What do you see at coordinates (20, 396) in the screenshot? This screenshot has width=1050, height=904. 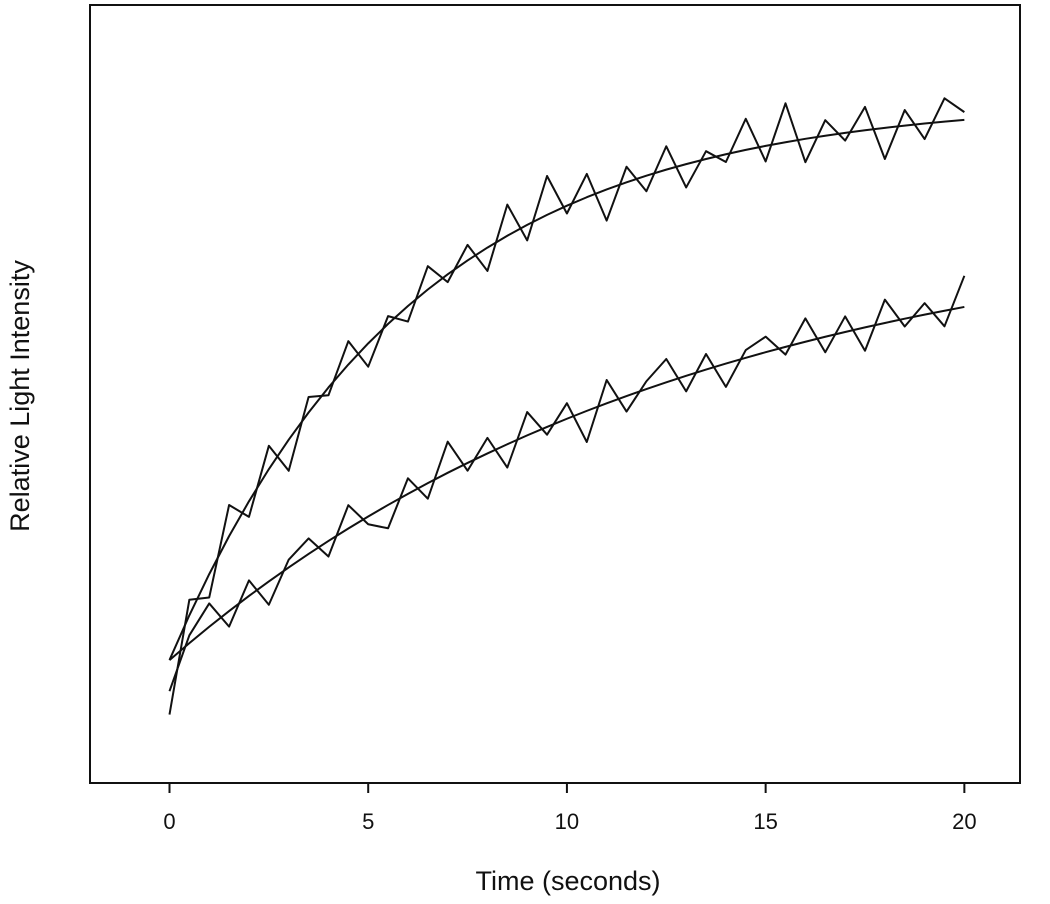 I see `y-axis-label: Relative Light Intensity` at bounding box center [20, 396].